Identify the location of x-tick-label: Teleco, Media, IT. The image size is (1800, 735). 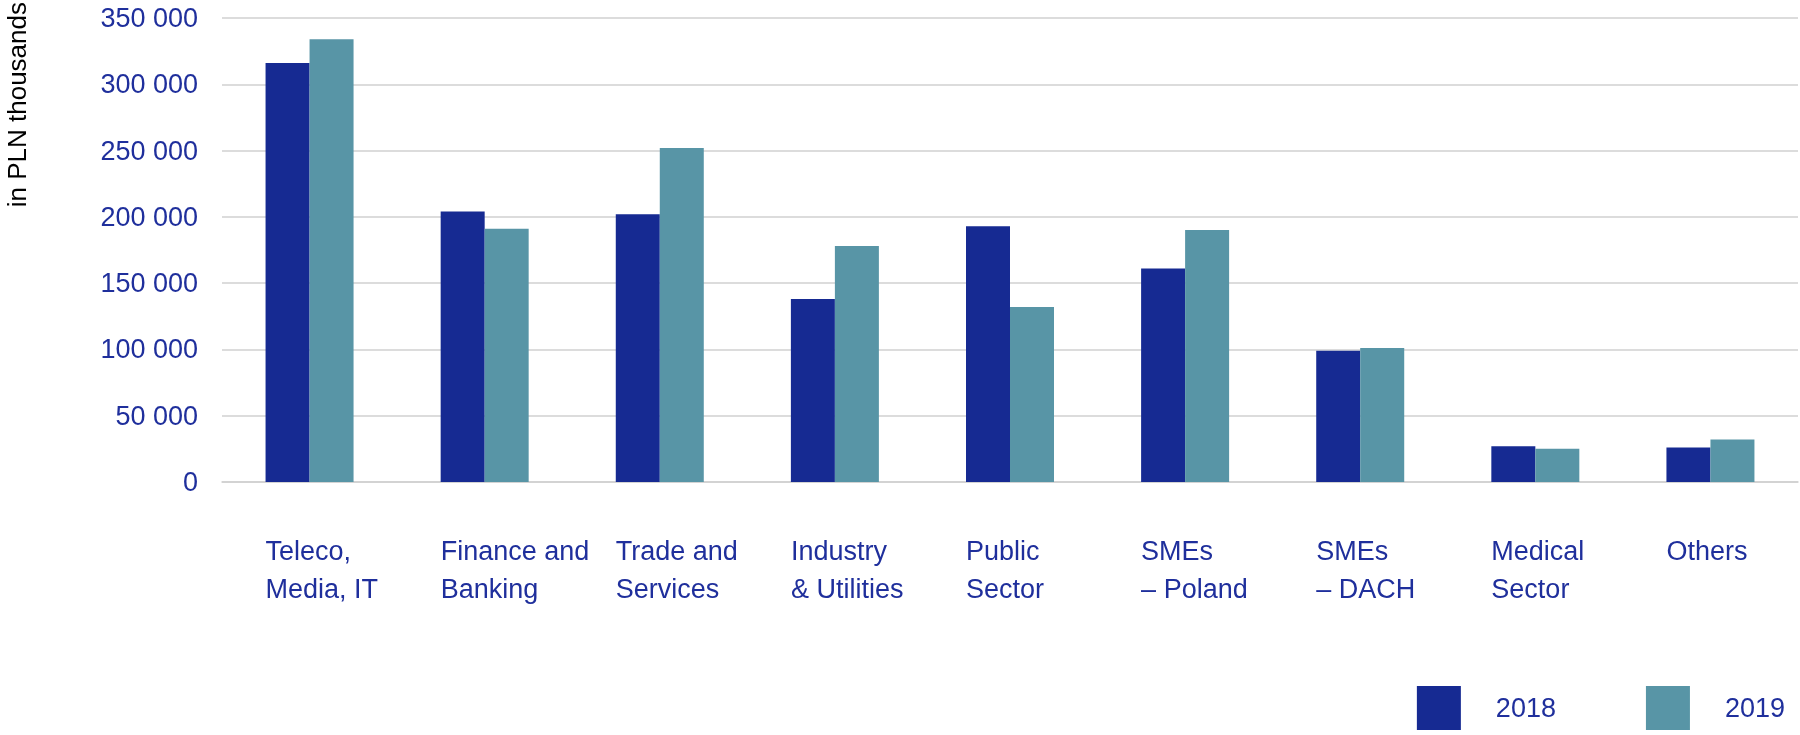
(322, 570).